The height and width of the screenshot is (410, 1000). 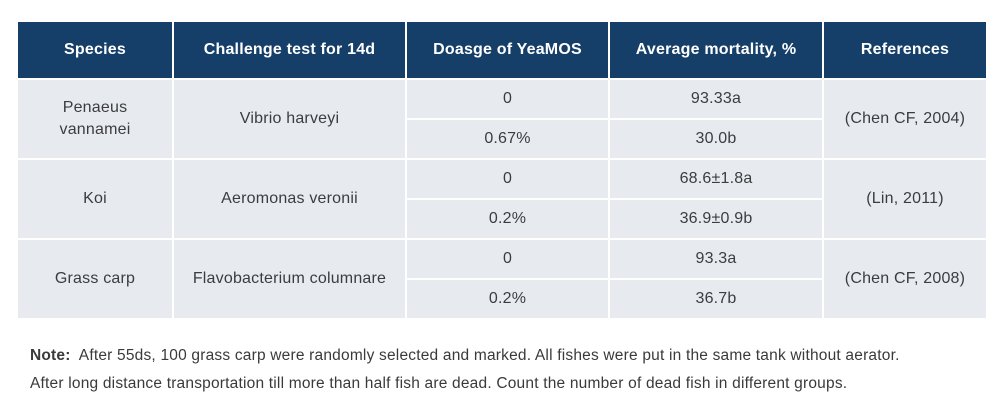 I want to click on reference-cell: (Lin, 2011), so click(x=905, y=199).